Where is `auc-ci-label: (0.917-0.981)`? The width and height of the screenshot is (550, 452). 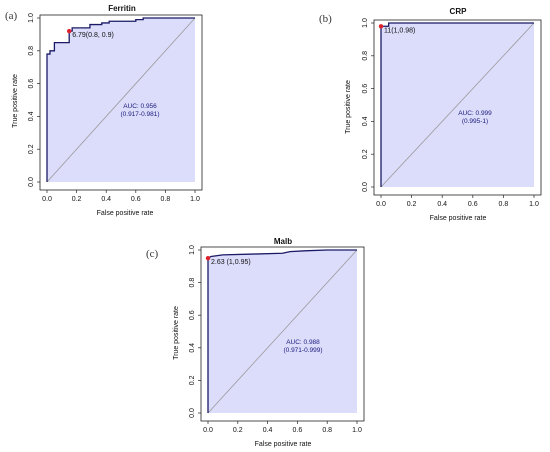
auc-ci-label: (0.917-0.981) is located at coordinates (139, 114).